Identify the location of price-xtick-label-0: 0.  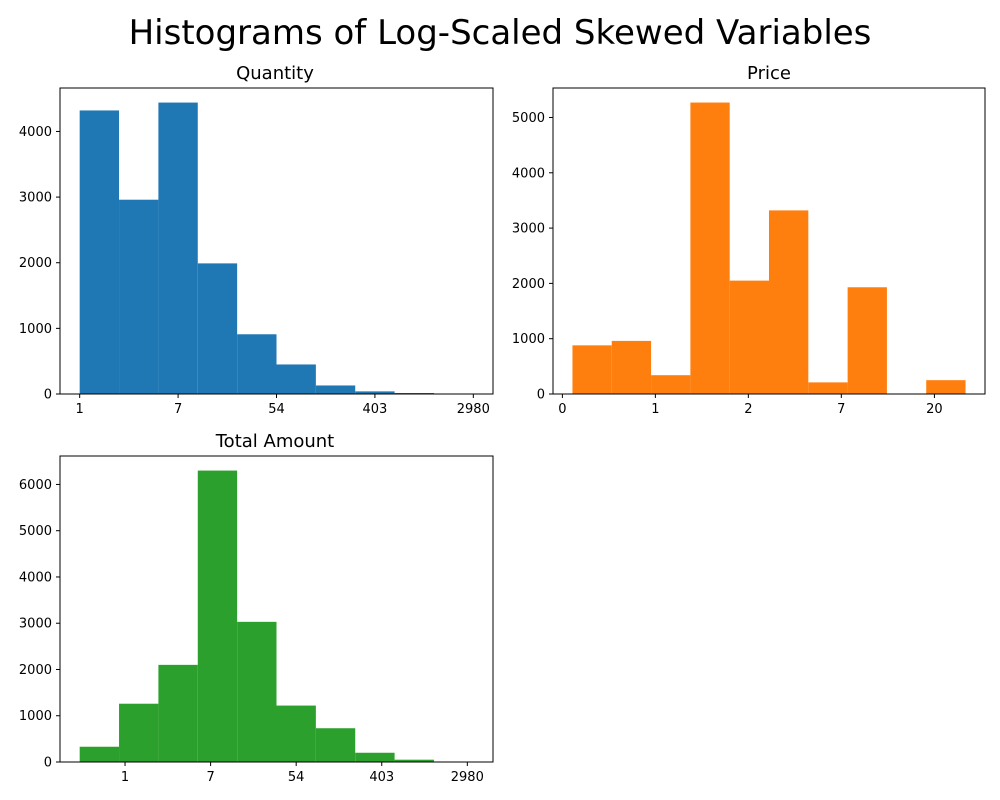
(562, 409).